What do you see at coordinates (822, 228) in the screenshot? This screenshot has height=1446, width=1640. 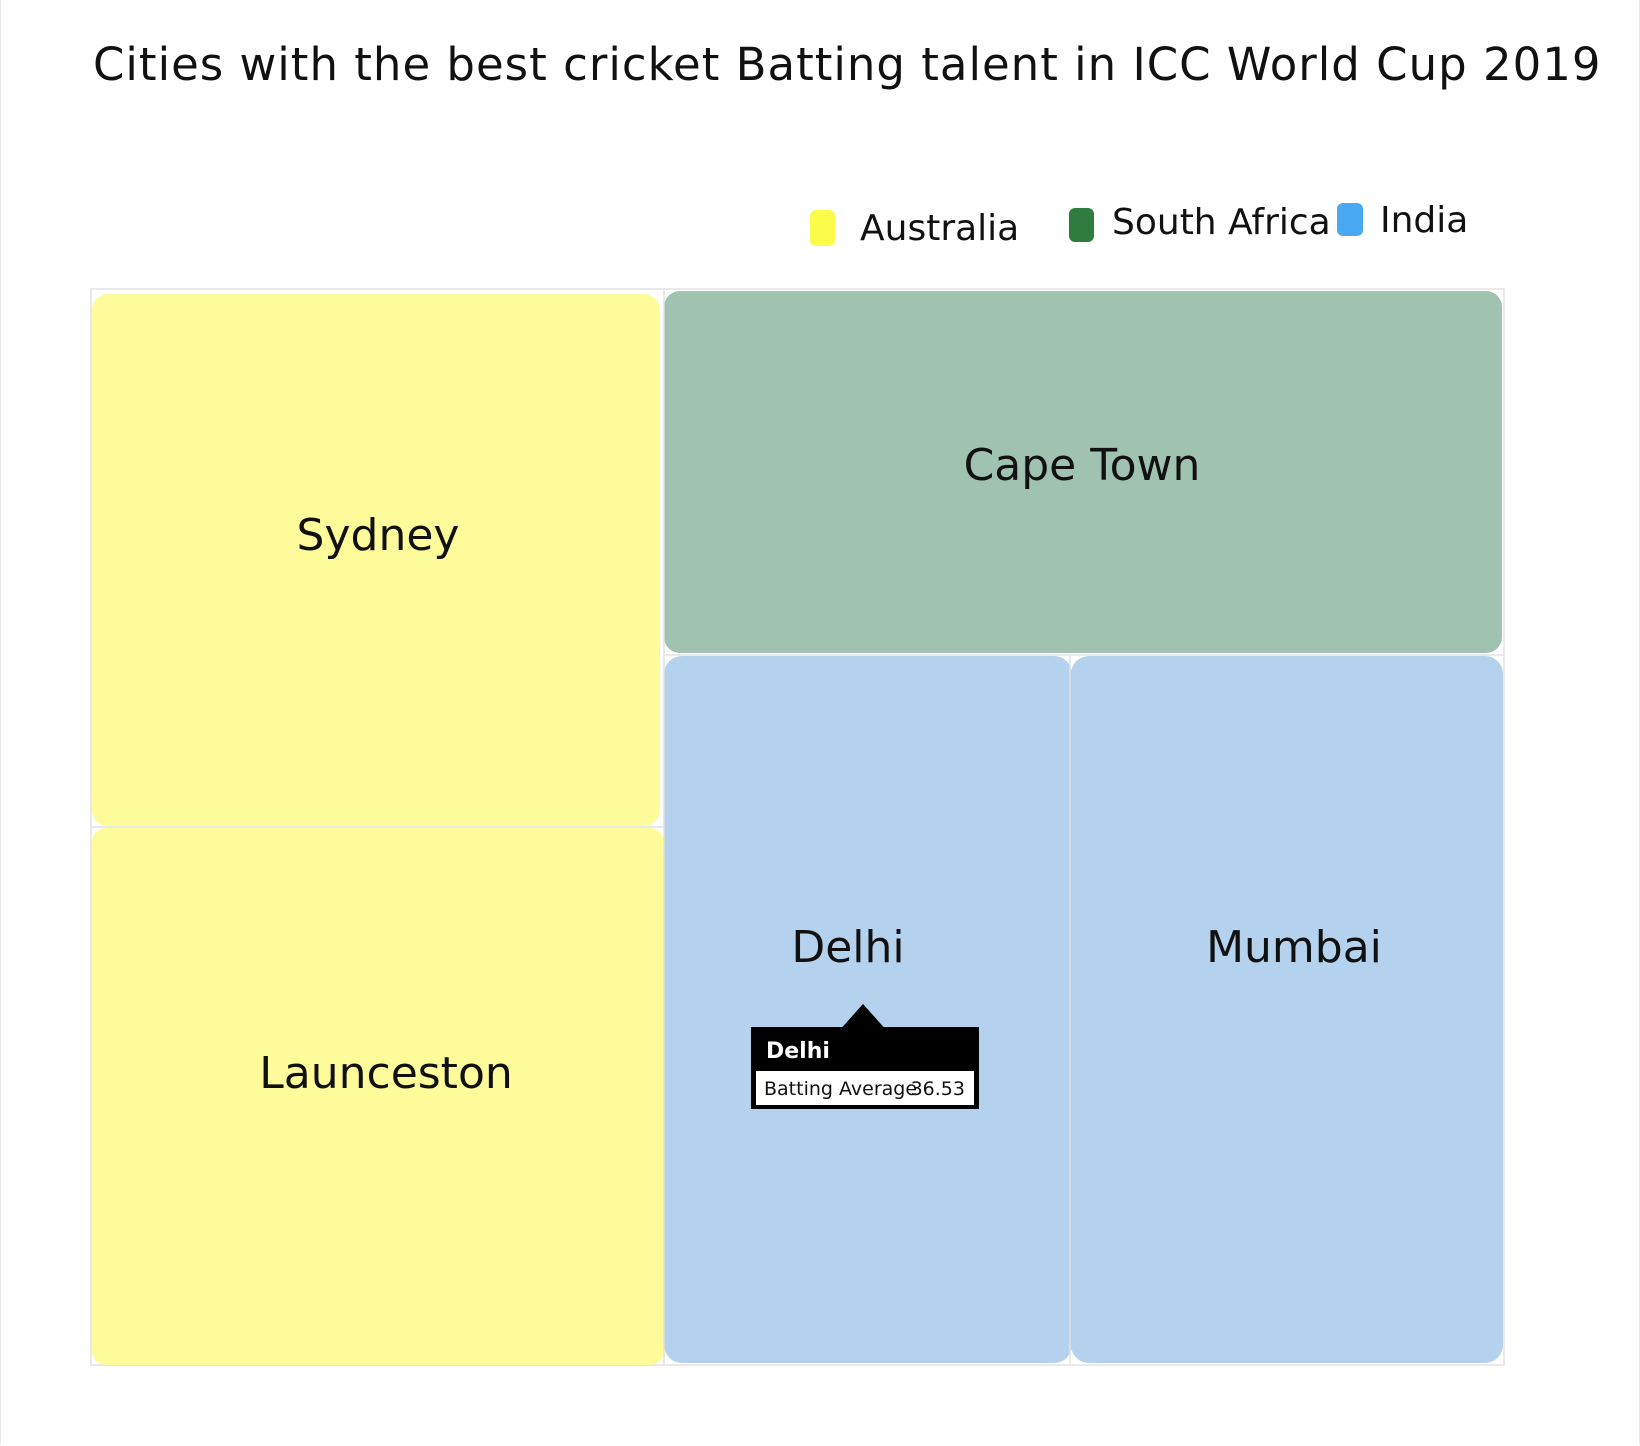 I see `legend-swatch-australia` at bounding box center [822, 228].